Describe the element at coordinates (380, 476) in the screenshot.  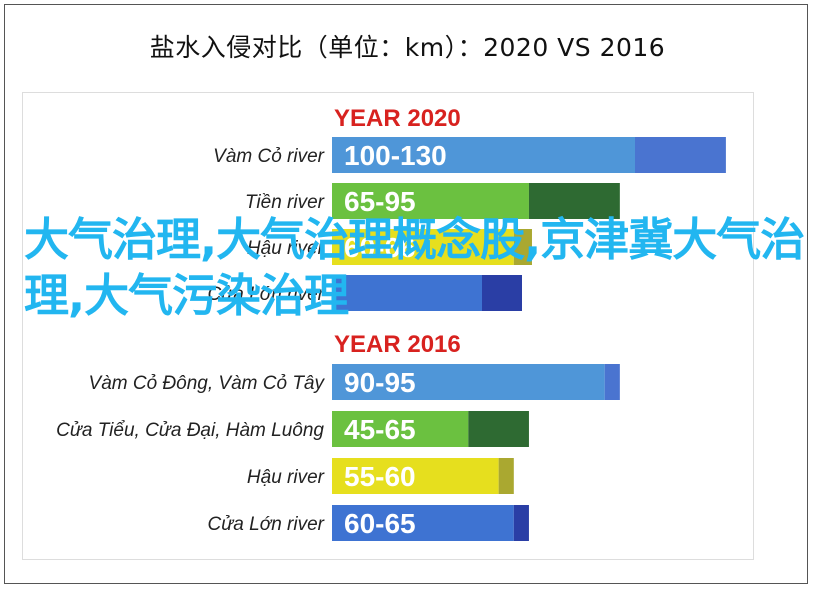
I see `value-label: 55-60` at that location.